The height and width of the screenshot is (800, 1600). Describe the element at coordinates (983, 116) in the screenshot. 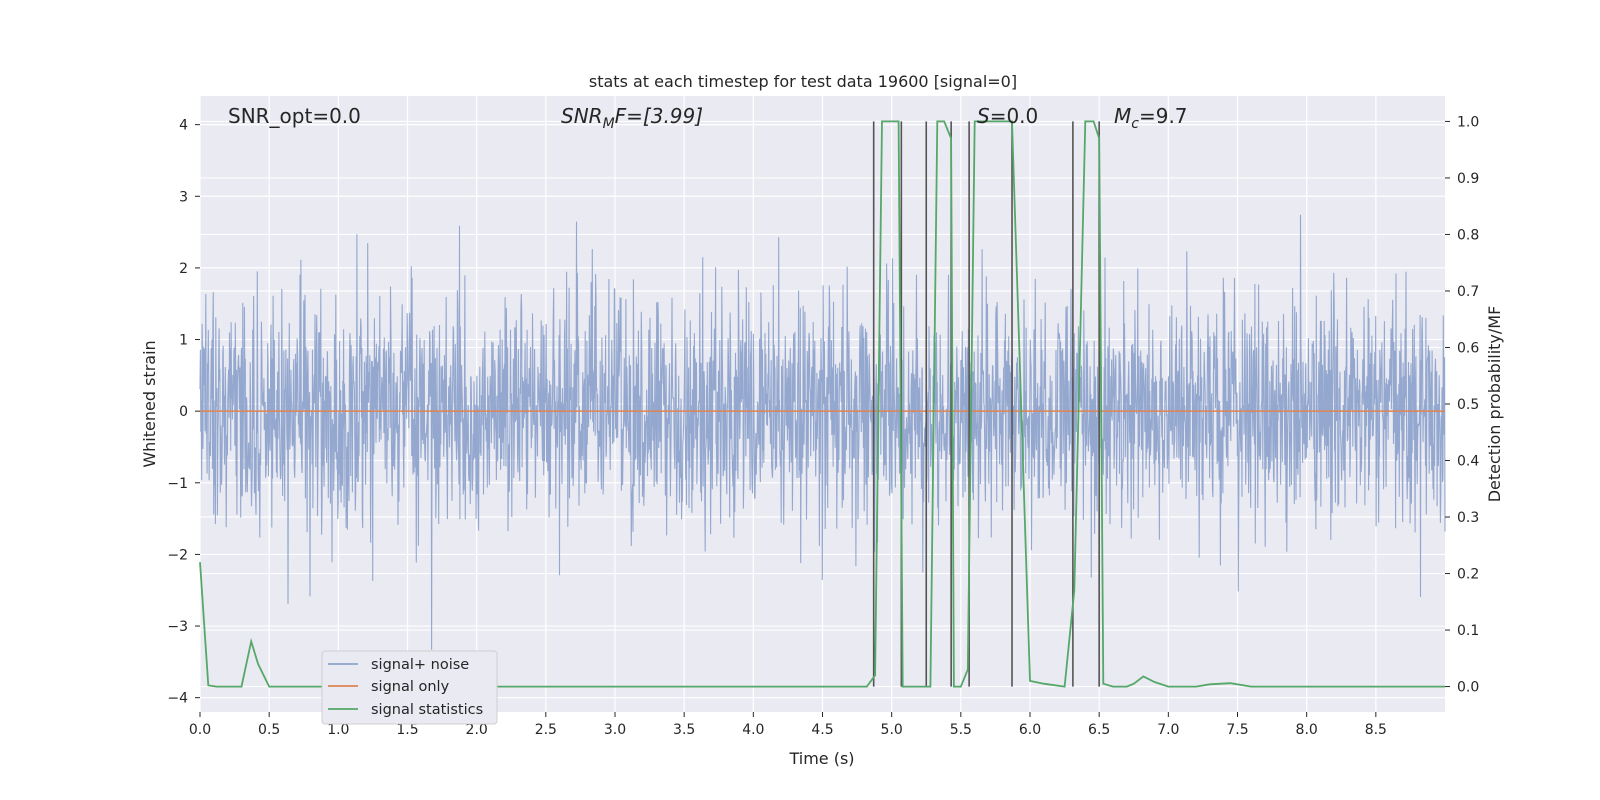

I see `annotation-s-main: S` at that location.